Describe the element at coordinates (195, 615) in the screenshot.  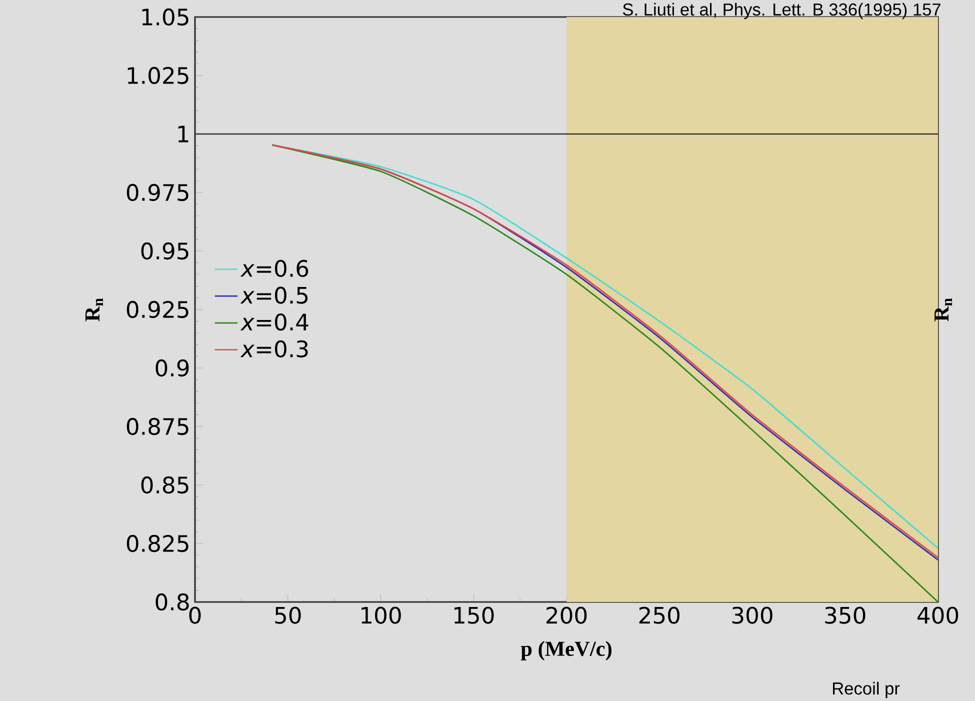
I see `x-tick-label: 0` at that location.